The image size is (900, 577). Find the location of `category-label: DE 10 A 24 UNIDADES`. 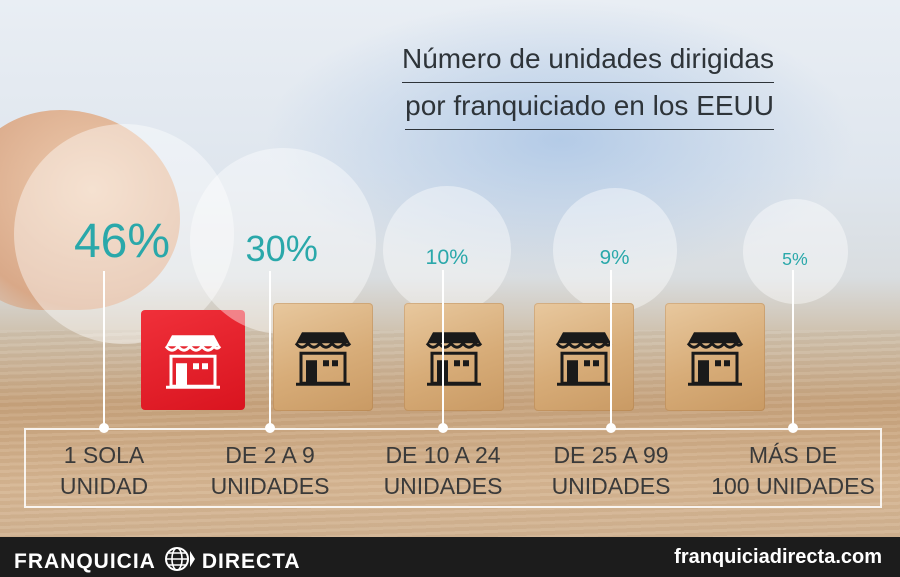

category-label: DE 10 A 24 UNIDADES is located at coordinates (443, 470).